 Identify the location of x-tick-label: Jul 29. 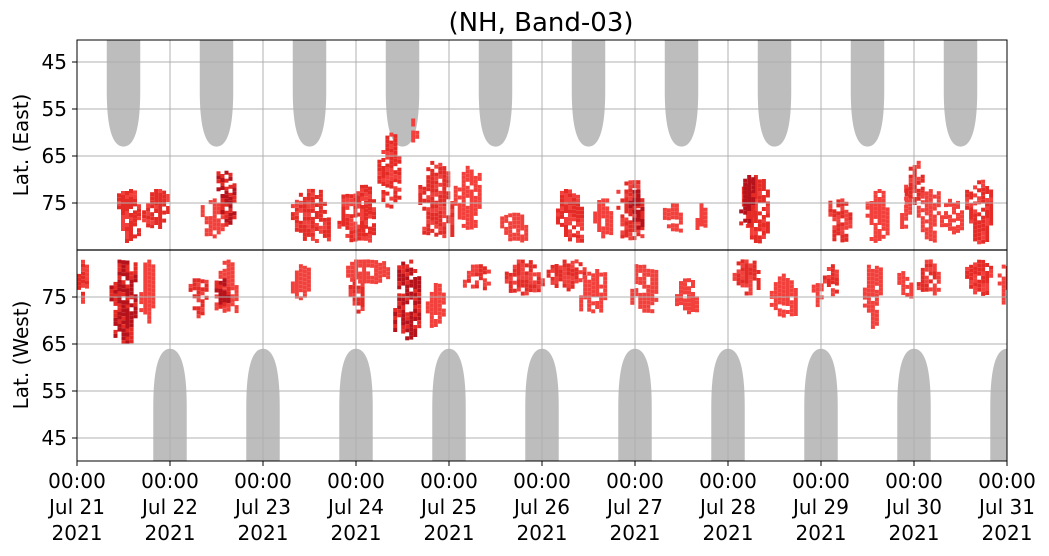
(820, 507).